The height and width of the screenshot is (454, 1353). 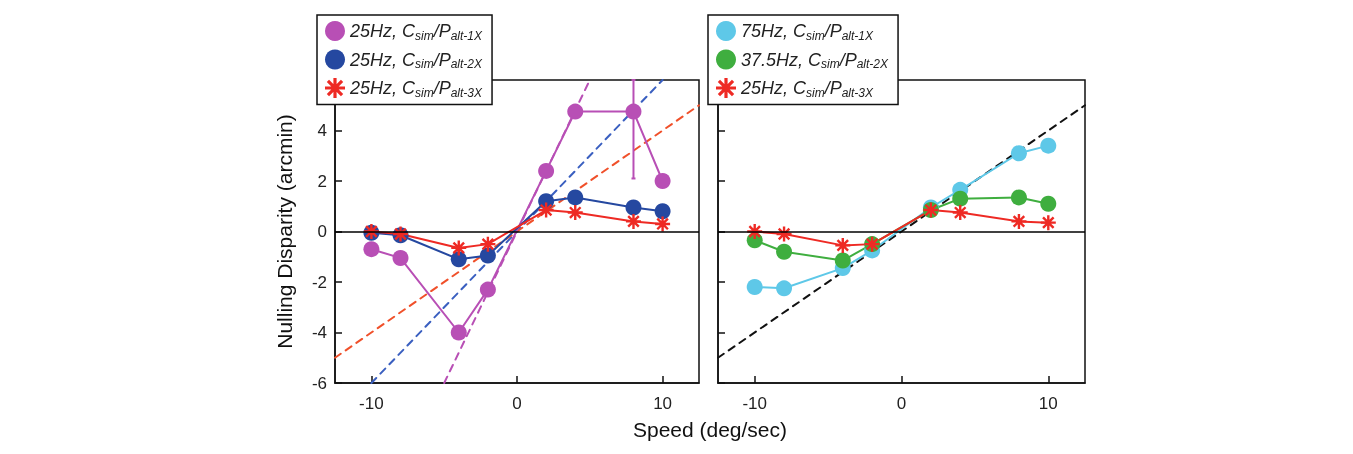 What do you see at coordinates (710, 430) in the screenshot?
I see `x-axis-title: Speed (deg/sec)` at bounding box center [710, 430].